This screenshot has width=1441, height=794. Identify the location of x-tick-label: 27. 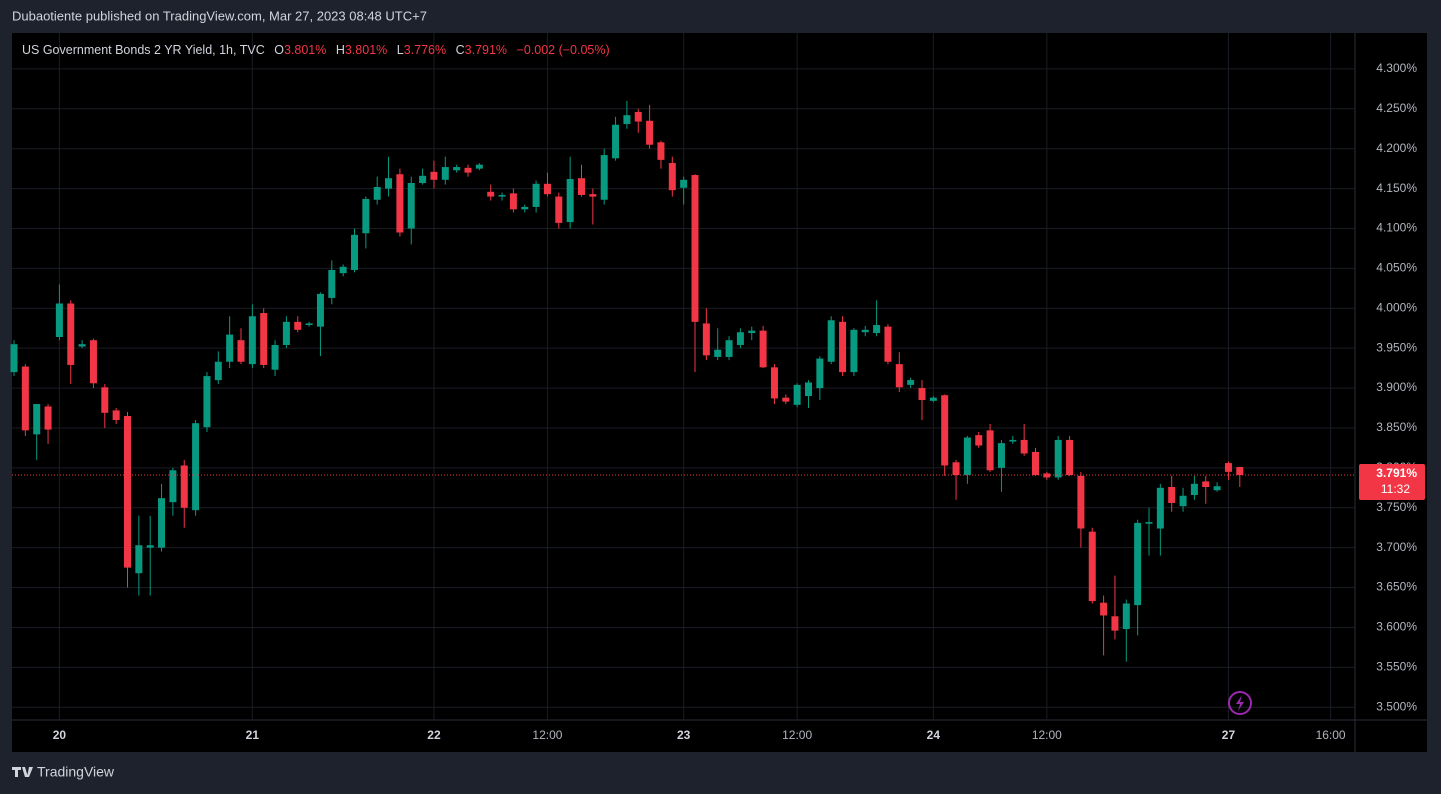
(1229, 735).